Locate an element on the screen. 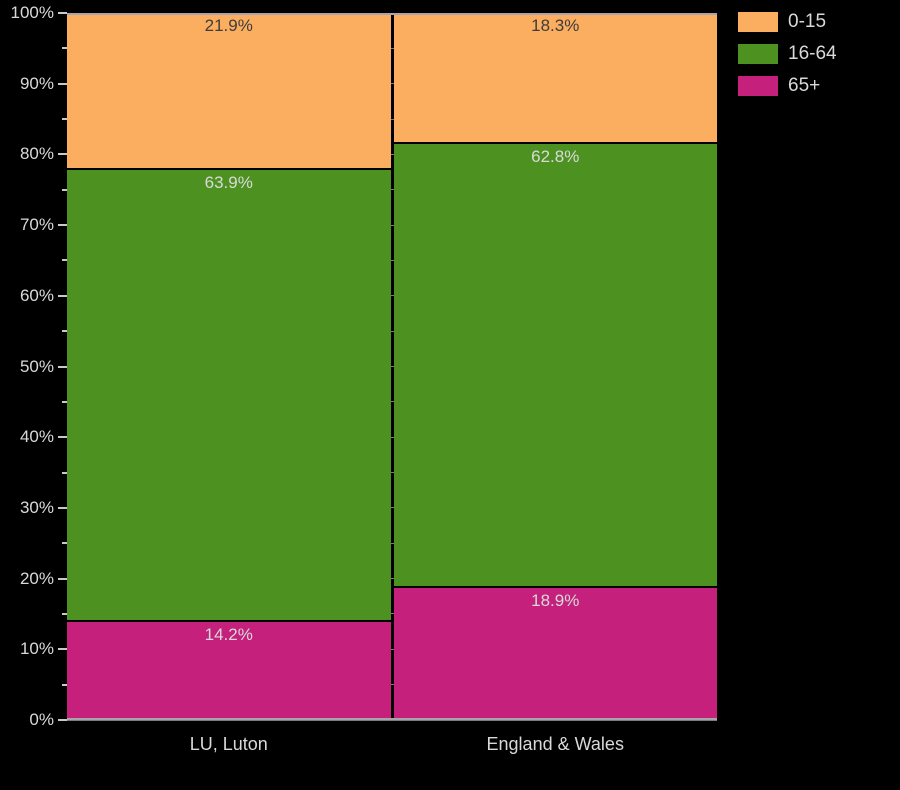  legend: 0-15 16-64 65+ is located at coordinates (787, 60).